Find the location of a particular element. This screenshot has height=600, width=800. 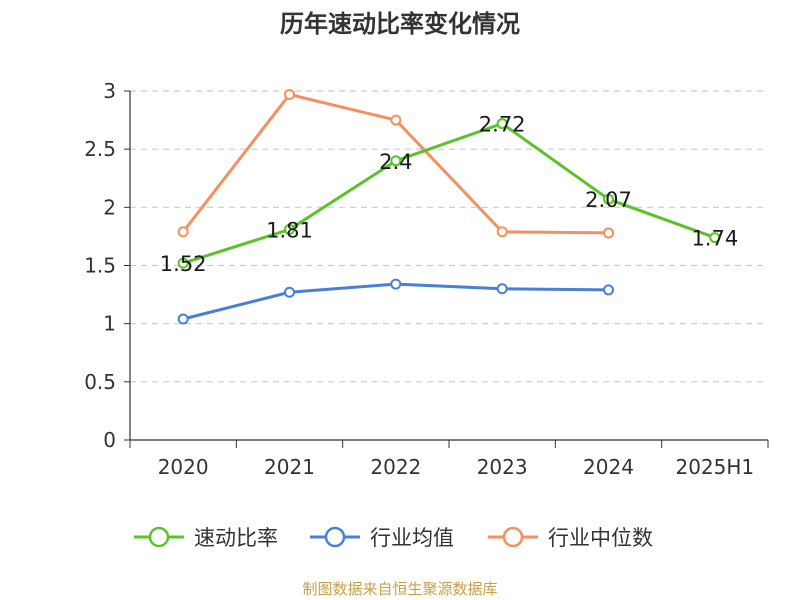

data-label: 1.74 is located at coordinates (714, 239).